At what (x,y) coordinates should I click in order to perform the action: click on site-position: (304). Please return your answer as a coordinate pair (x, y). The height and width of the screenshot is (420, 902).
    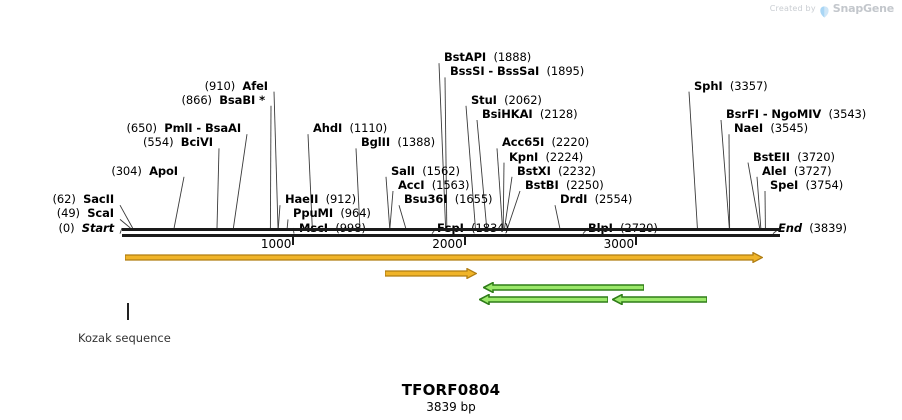
    Looking at the image, I should click on (126, 170).